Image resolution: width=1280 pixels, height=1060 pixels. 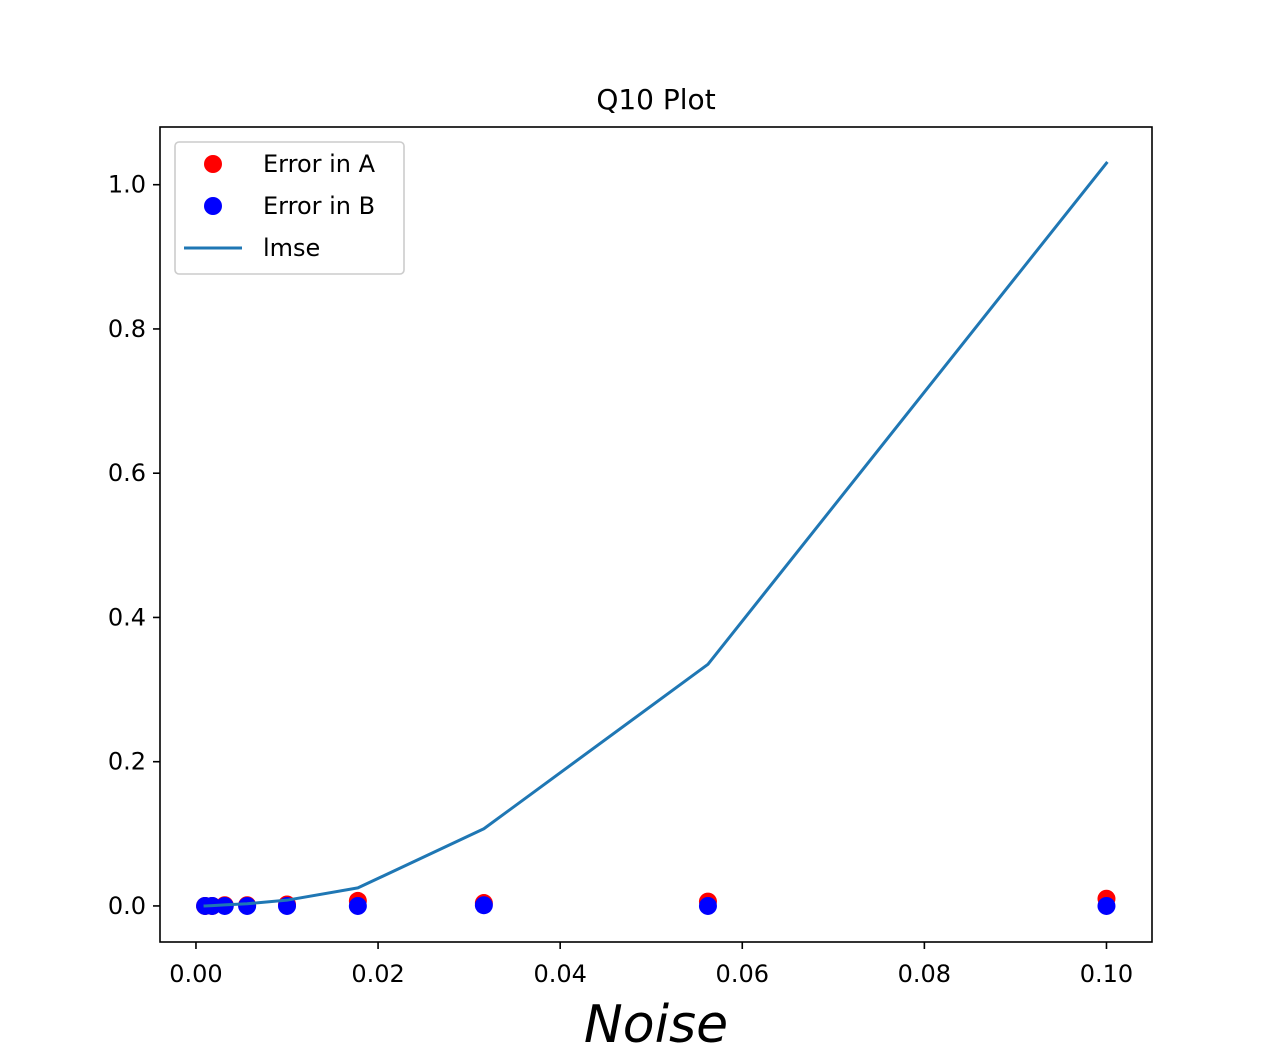 I want to click on y-tick-label: 0.4, so click(x=127, y=617).